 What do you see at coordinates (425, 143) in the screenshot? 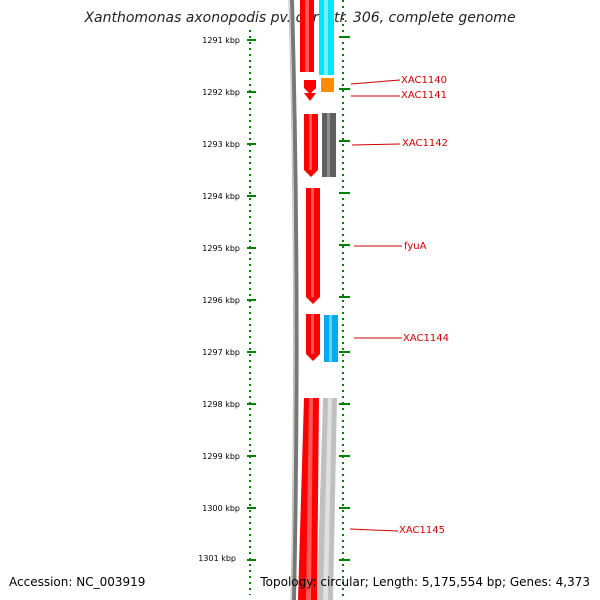
I see `gene-label-xac1142: XAC1142` at bounding box center [425, 143].